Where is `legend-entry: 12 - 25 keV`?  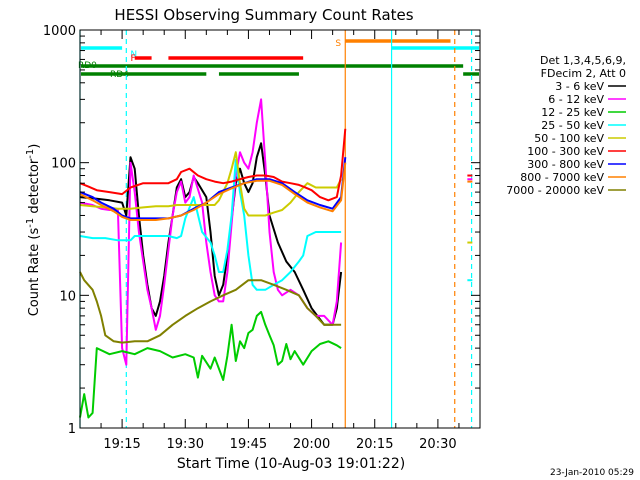
legend-entry: 12 - 25 keV is located at coordinates (572, 112).